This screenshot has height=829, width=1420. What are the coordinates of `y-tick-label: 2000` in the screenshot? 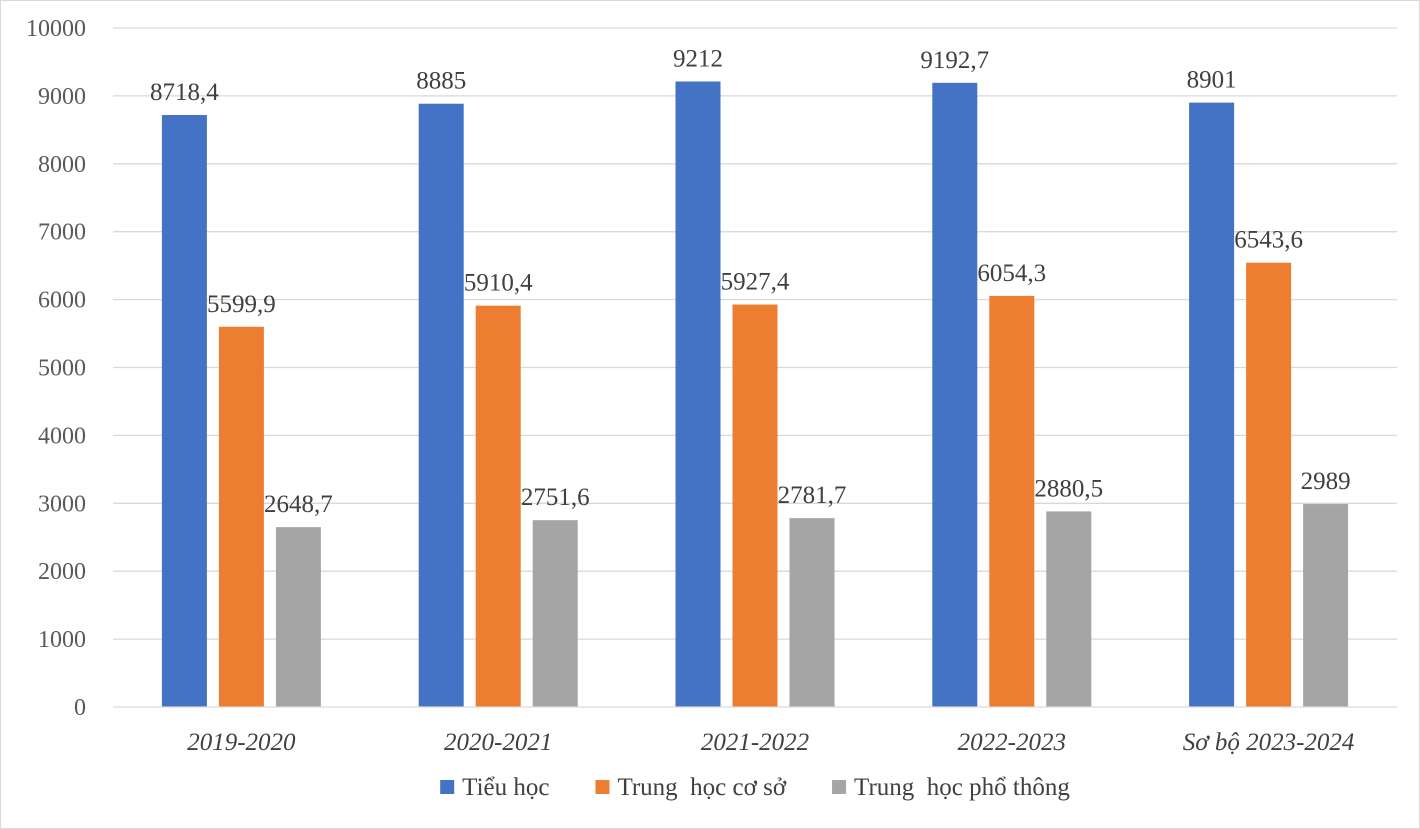 It's located at (62, 572).